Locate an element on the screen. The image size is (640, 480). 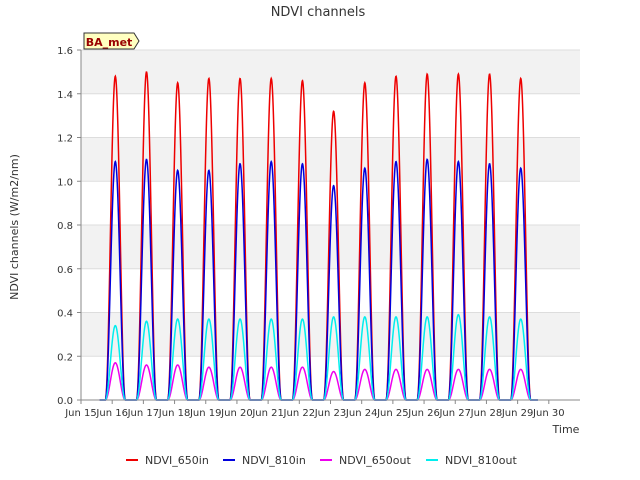
chart-title: NDVI channels is located at coordinates (318, 12).